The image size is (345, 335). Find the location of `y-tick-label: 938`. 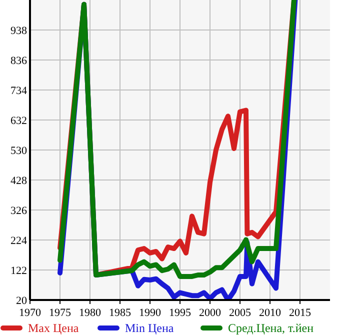

y-tick-label: 938 is located at coordinates (19, 31).